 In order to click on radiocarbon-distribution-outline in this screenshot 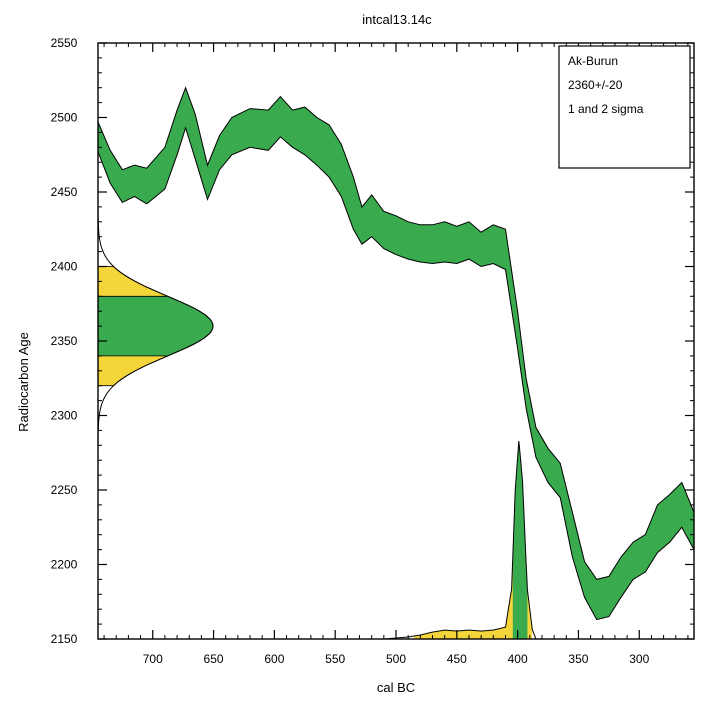, I will do `click(156, 326)`.